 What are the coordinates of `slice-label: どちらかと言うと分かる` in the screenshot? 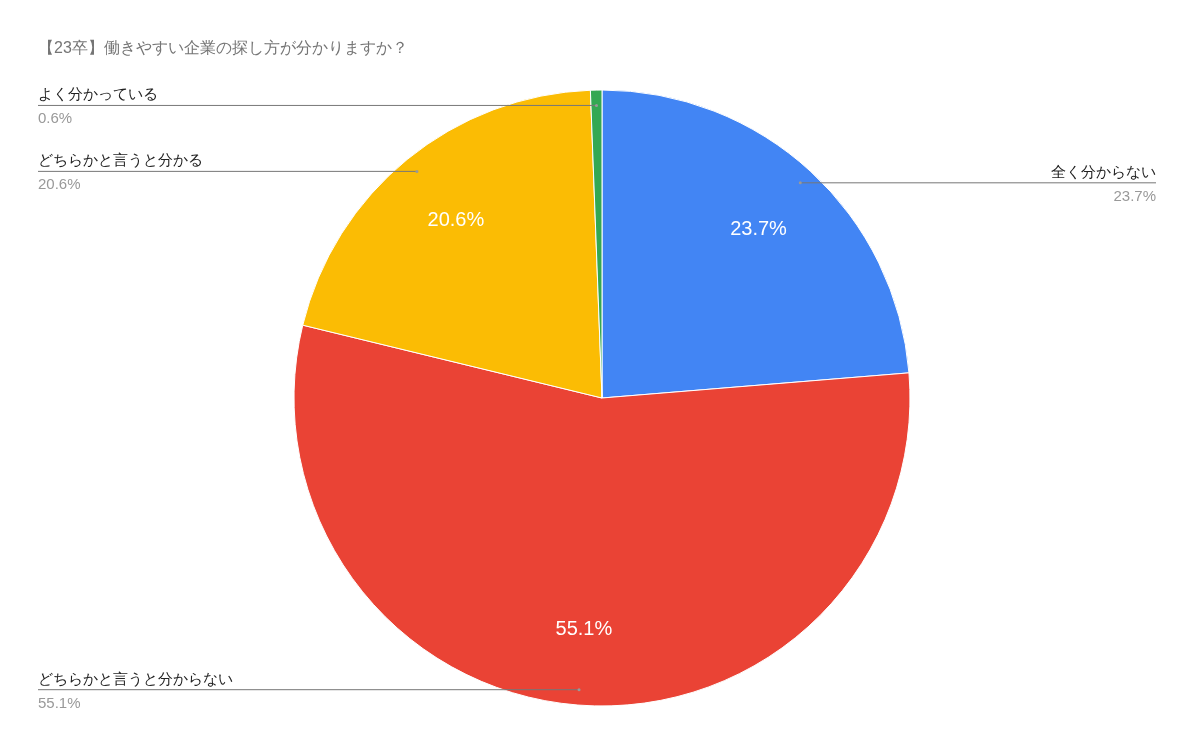 It's located at (120, 160).